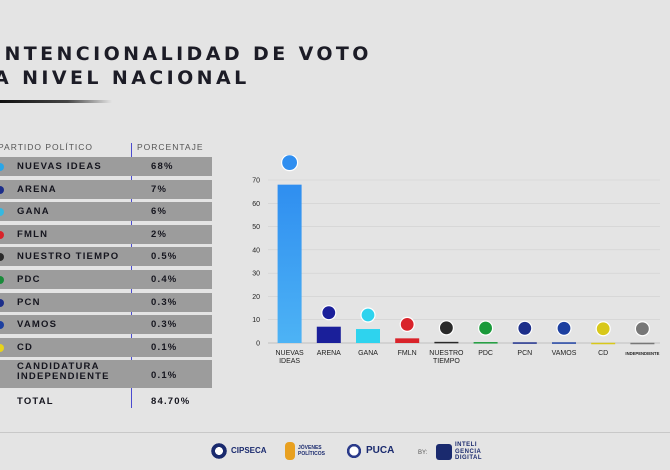 This screenshot has width=670, height=470. I want to click on party-percentage: 0.4%, so click(164, 279).